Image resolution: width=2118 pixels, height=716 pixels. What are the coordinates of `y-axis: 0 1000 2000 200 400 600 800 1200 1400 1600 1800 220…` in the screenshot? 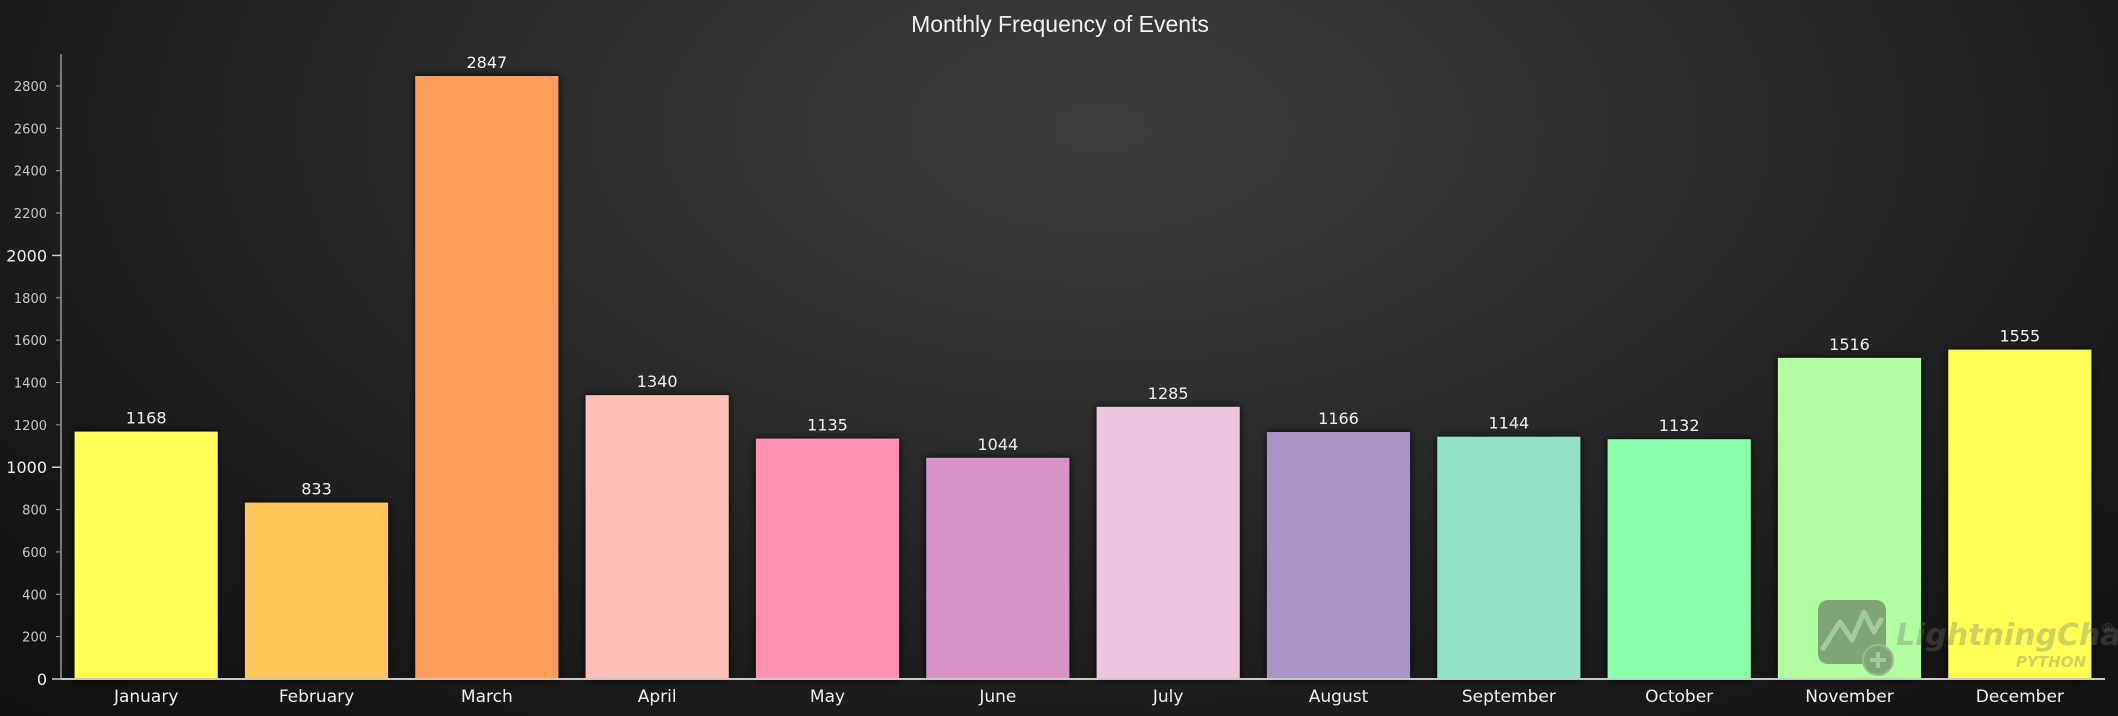 It's located at (34, 371).